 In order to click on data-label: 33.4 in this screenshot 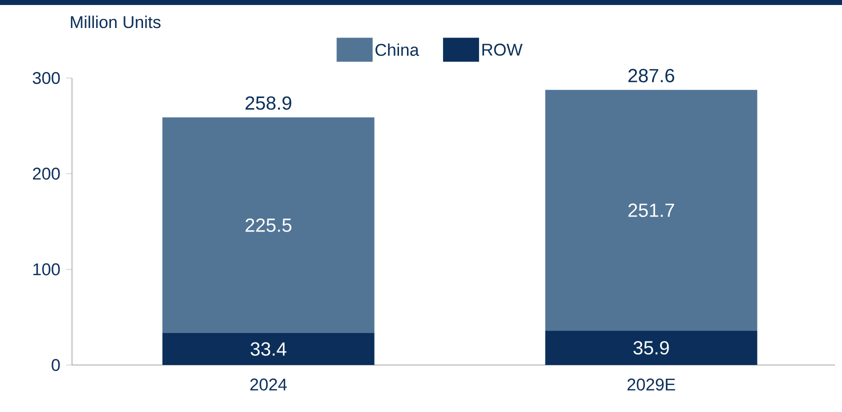, I will do `click(268, 349)`.